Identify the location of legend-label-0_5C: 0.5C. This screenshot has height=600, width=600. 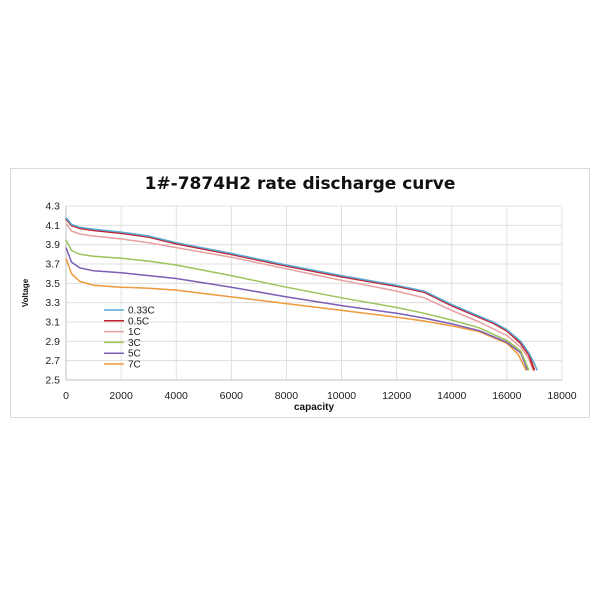
(138, 321).